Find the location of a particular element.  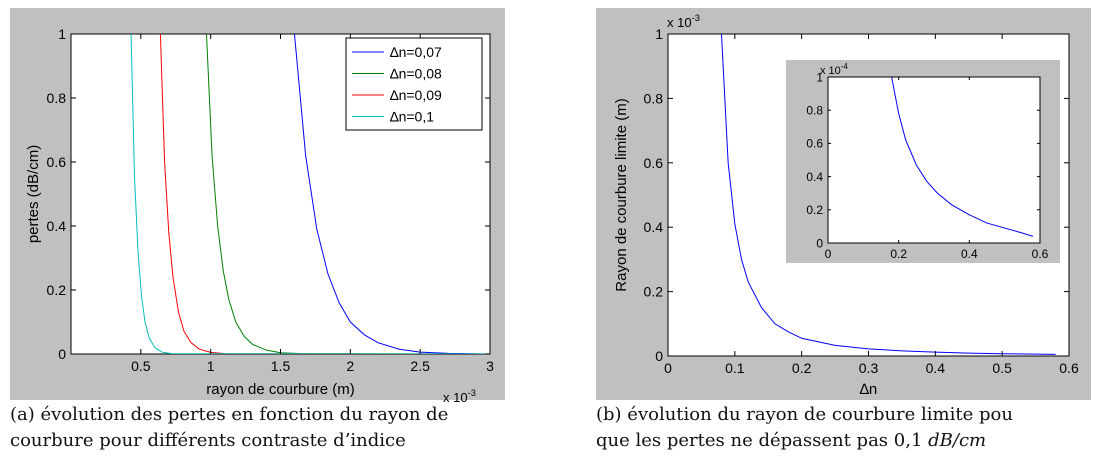

chart-b-inset-x-tick-label: 0.2 is located at coordinates (898, 254).